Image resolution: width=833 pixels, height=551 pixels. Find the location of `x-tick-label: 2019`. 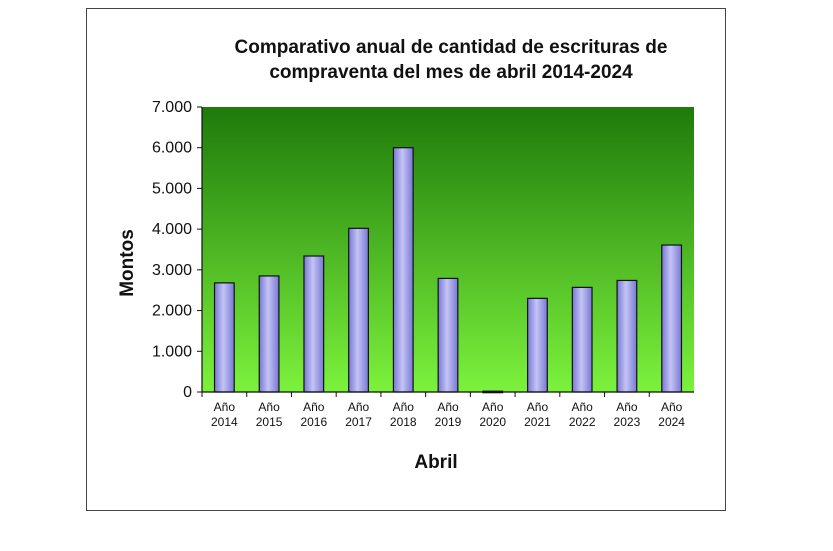

x-tick-label: 2019 is located at coordinates (448, 422).